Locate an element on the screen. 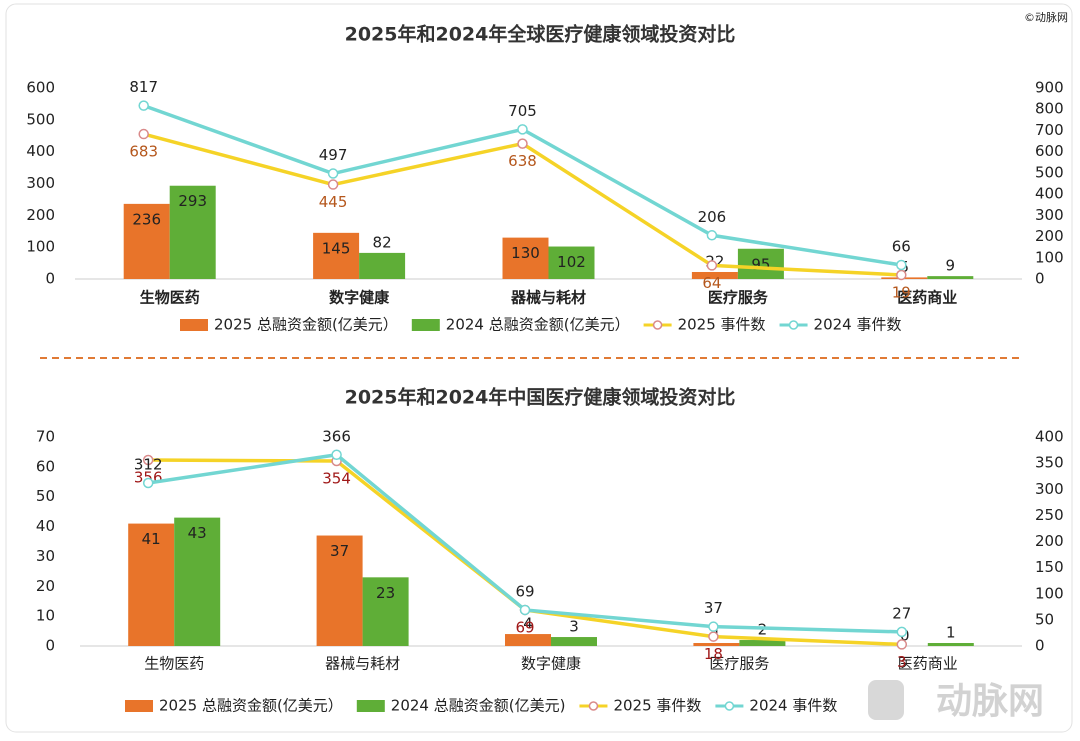 This screenshot has width=1080, height=741. y-tick-label: 600 is located at coordinates (40, 88).